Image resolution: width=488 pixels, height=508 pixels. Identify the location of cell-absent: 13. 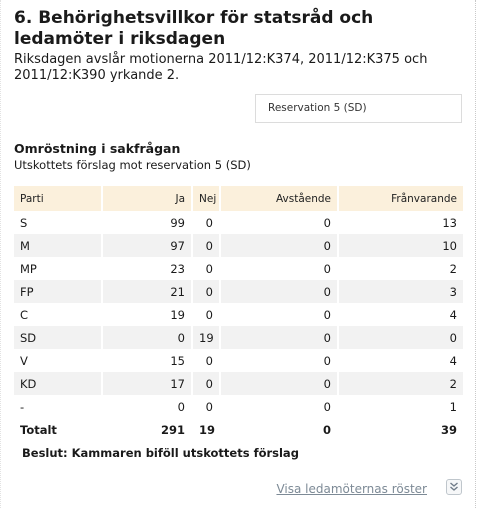
(400, 222).